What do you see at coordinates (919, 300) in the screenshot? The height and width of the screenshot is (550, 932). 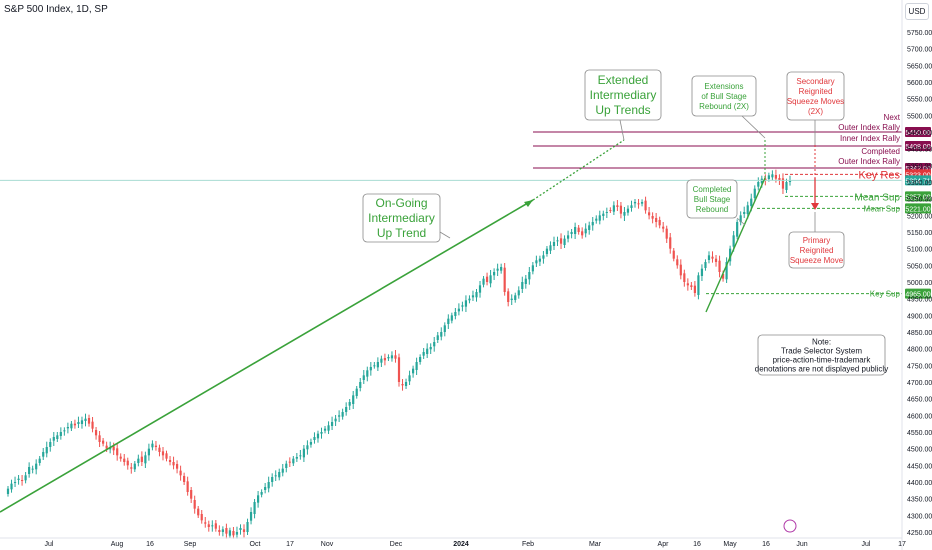 I see `y-tick-label: 4950.00` at bounding box center [919, 300].